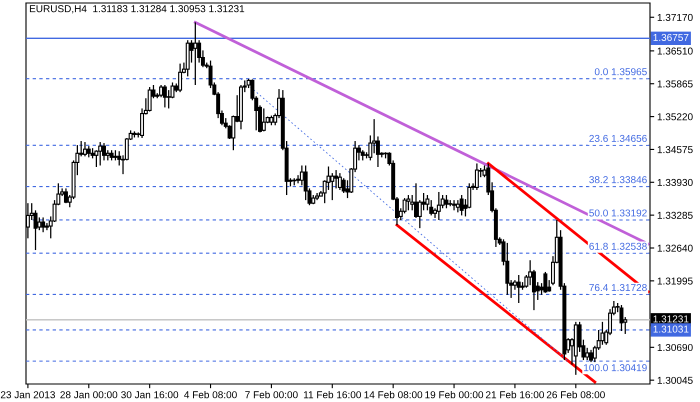 This screenshot has width=700, height=402. What do you see at coordinates (137, 9) in the screenshot?
I see `chart-title: EURUSD,H4 1.31183 1.31284 1.30953 1.31231` at bounding box center [137, 9].